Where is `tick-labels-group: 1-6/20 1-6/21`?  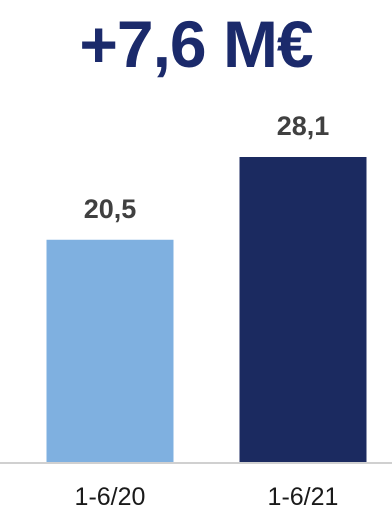 tick-labels-group: 1-6/20 1-6/21 is located at coordinates (207, 497).